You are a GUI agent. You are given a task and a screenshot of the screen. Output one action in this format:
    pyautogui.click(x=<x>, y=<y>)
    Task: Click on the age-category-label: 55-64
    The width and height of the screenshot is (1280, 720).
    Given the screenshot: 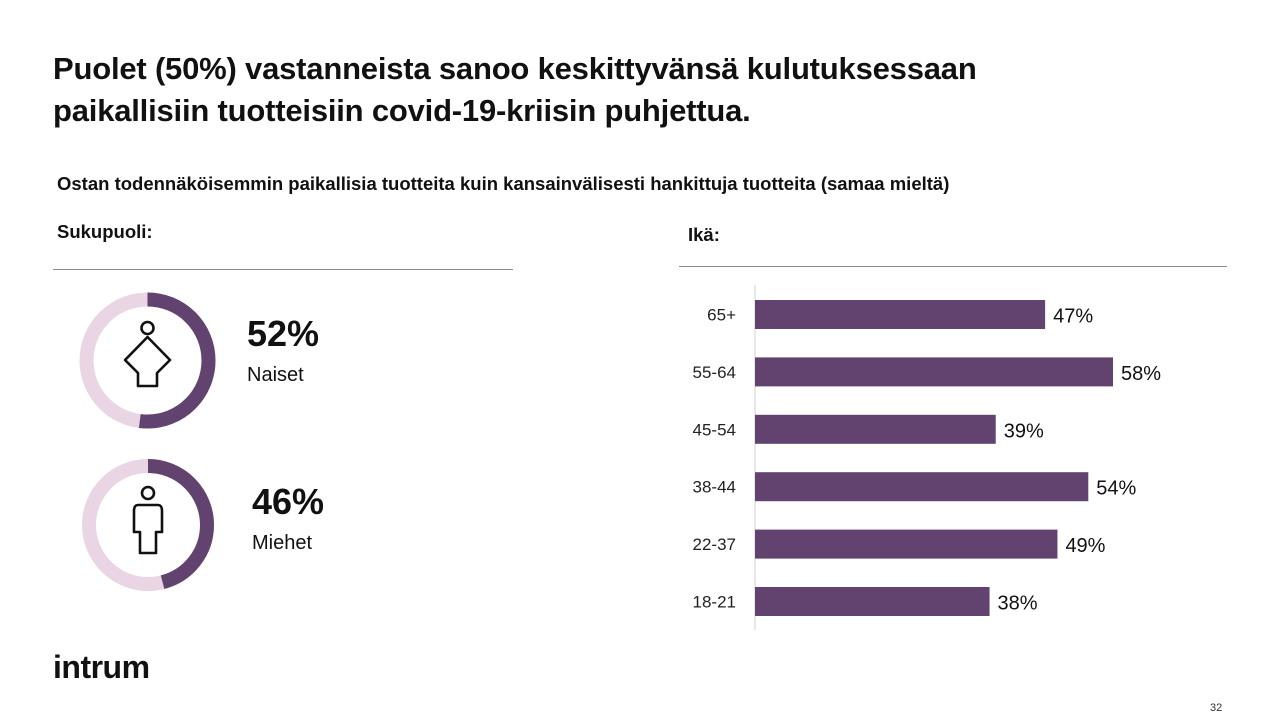 What is the action you would take?
    pyautogui.click(x=714, y=372)
    